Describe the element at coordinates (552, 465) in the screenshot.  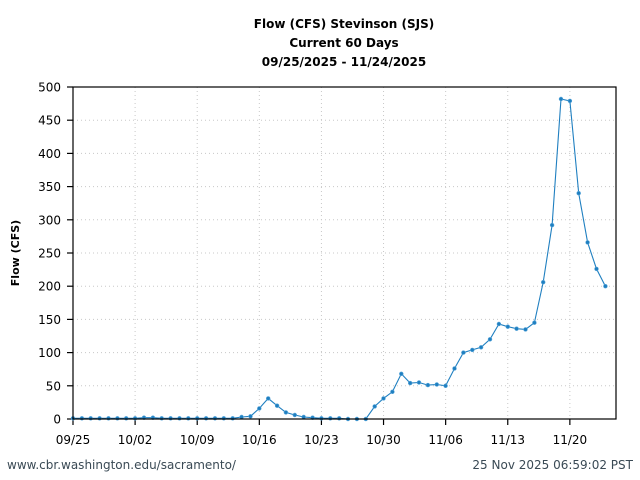
I see `timestamp: 25 Nov 2025 06:59:02 PST` at that location.